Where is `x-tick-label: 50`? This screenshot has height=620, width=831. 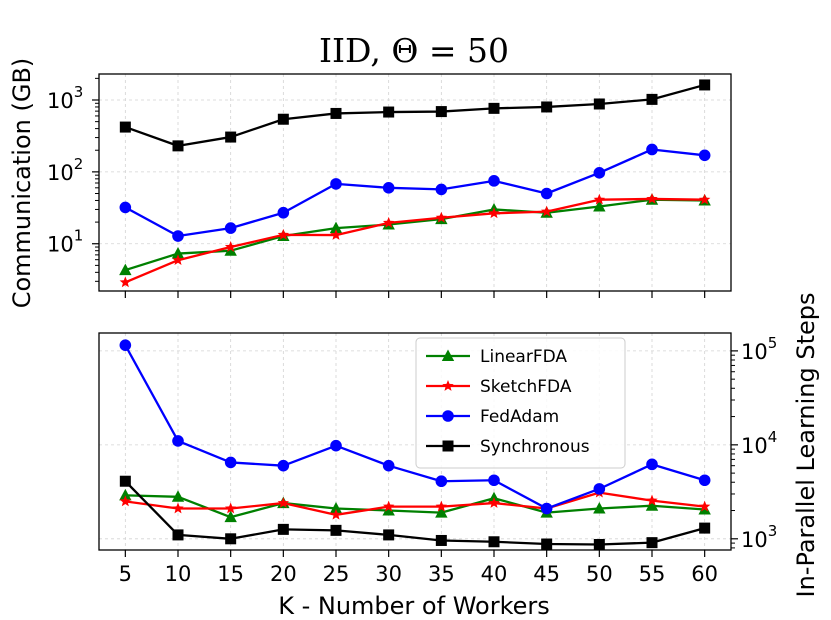
x-tick-label: 50 is located at coordinates (599, 574).